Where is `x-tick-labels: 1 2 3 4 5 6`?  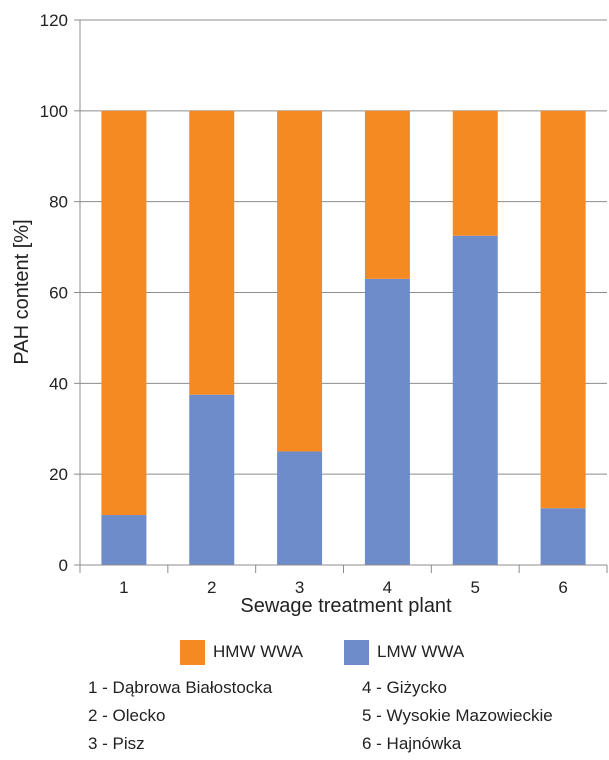
x-tick-labels: 1 2 3 4 5 6 is located at coordinates (343, 587).